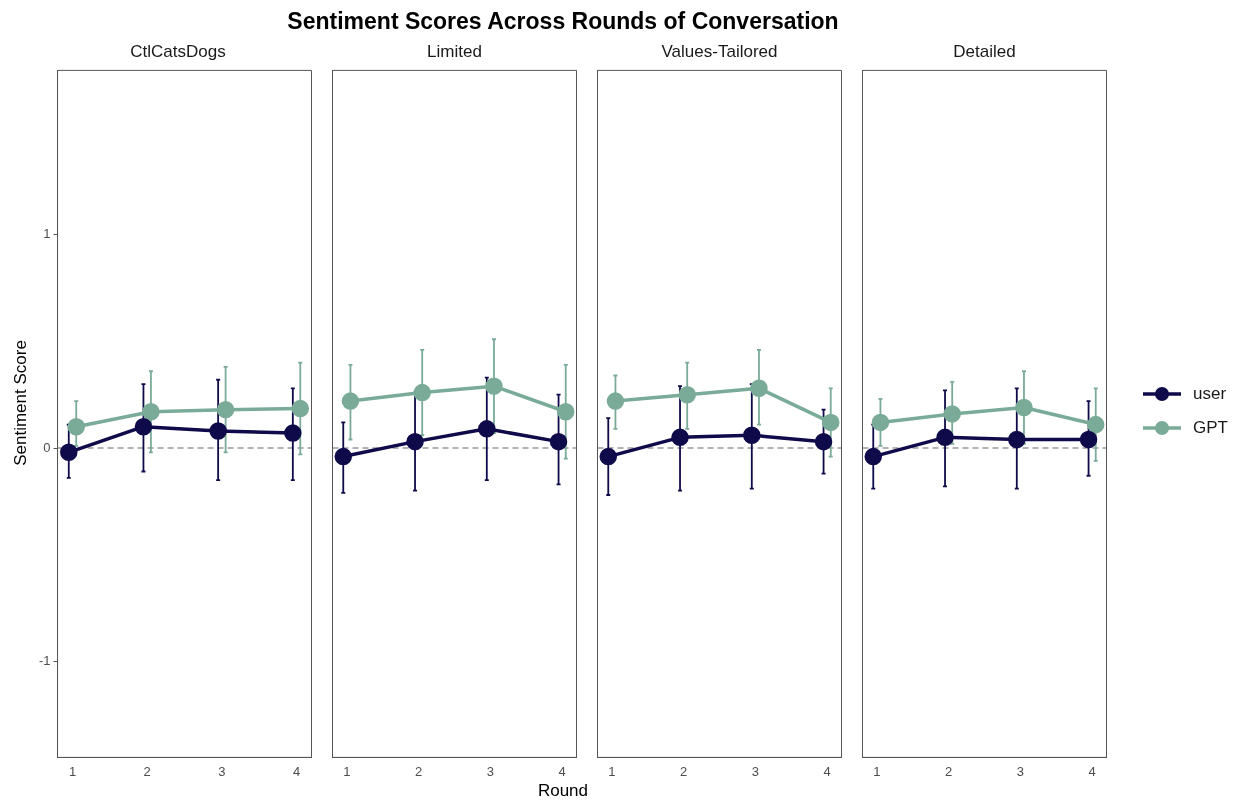  Describe the element at coordinates (45, 660) in the screenshot. I see `y-tick-label: -1` at that location.